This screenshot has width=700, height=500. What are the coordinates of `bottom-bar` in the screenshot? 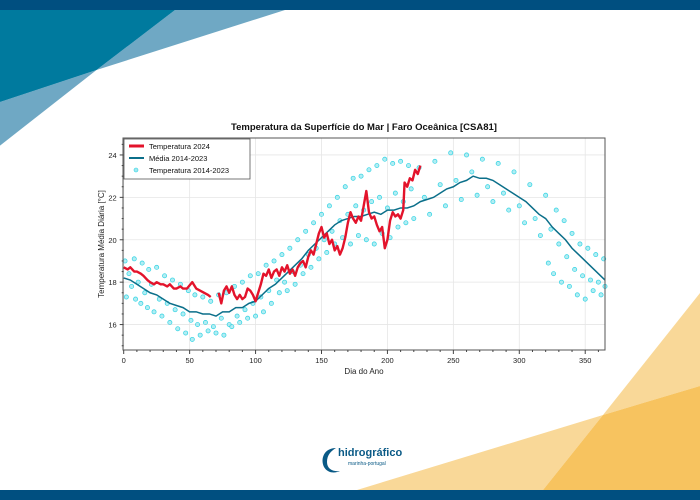 It's located at (350, 495).